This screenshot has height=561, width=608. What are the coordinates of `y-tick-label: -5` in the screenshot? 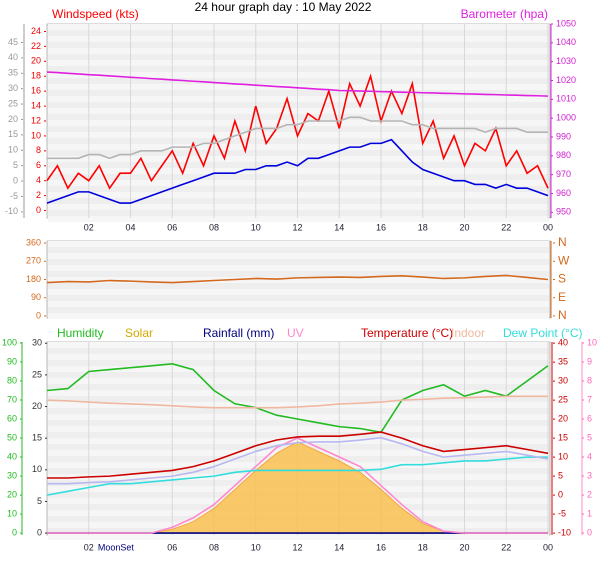 It's located at (14, 196).